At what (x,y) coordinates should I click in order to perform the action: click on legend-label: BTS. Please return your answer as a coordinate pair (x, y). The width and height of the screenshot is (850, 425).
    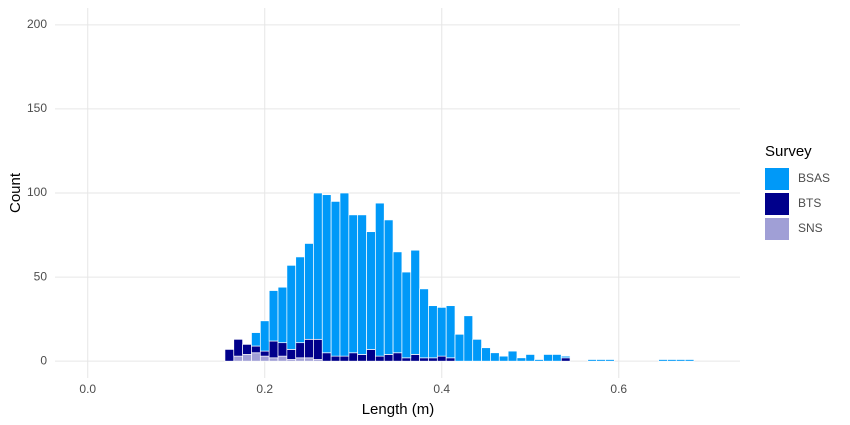
    Looking at the image, I should click on (809, 203).